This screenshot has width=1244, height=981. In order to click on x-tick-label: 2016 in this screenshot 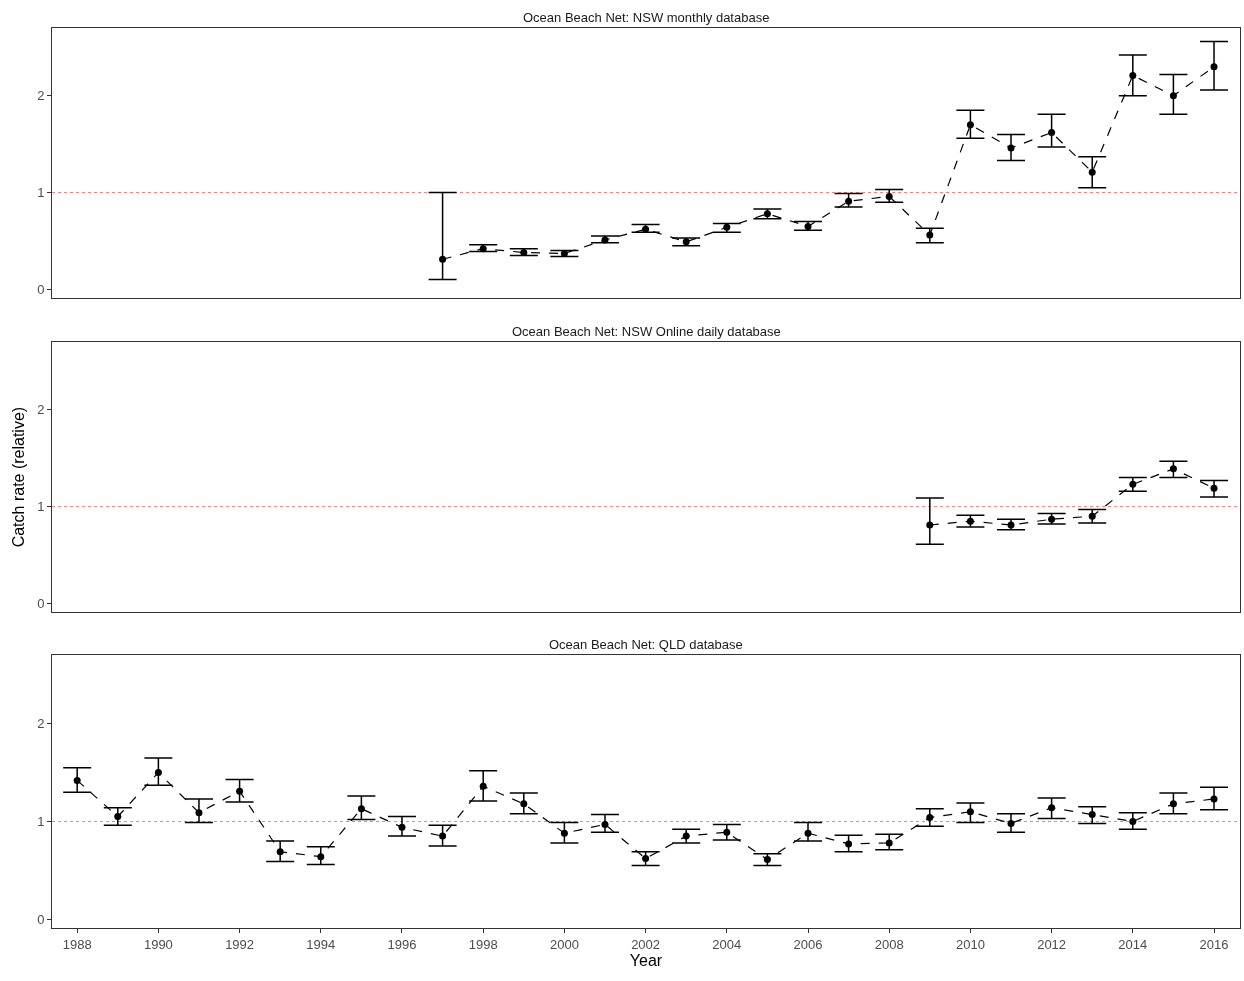, I will do `click(1214, 944)`.